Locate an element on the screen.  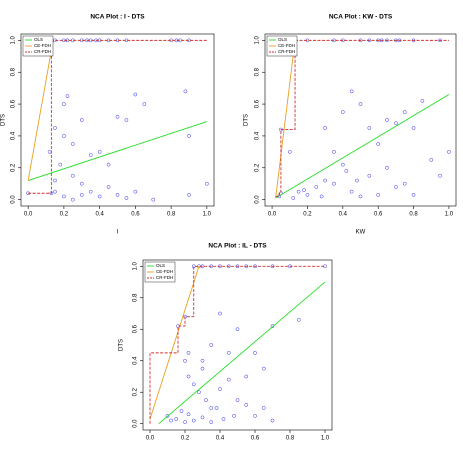
x-tick-label: 0.8 is located at coordinates (171, 215).